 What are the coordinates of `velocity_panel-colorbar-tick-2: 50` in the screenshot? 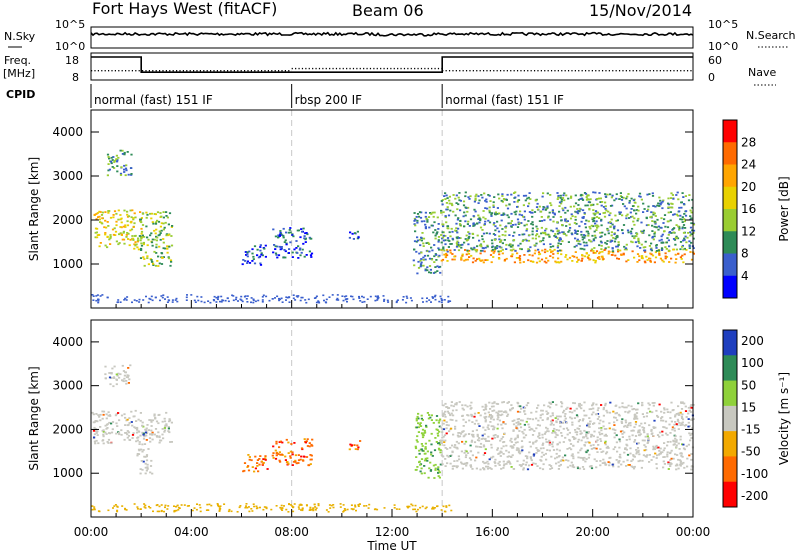 It's located at (748, 385).